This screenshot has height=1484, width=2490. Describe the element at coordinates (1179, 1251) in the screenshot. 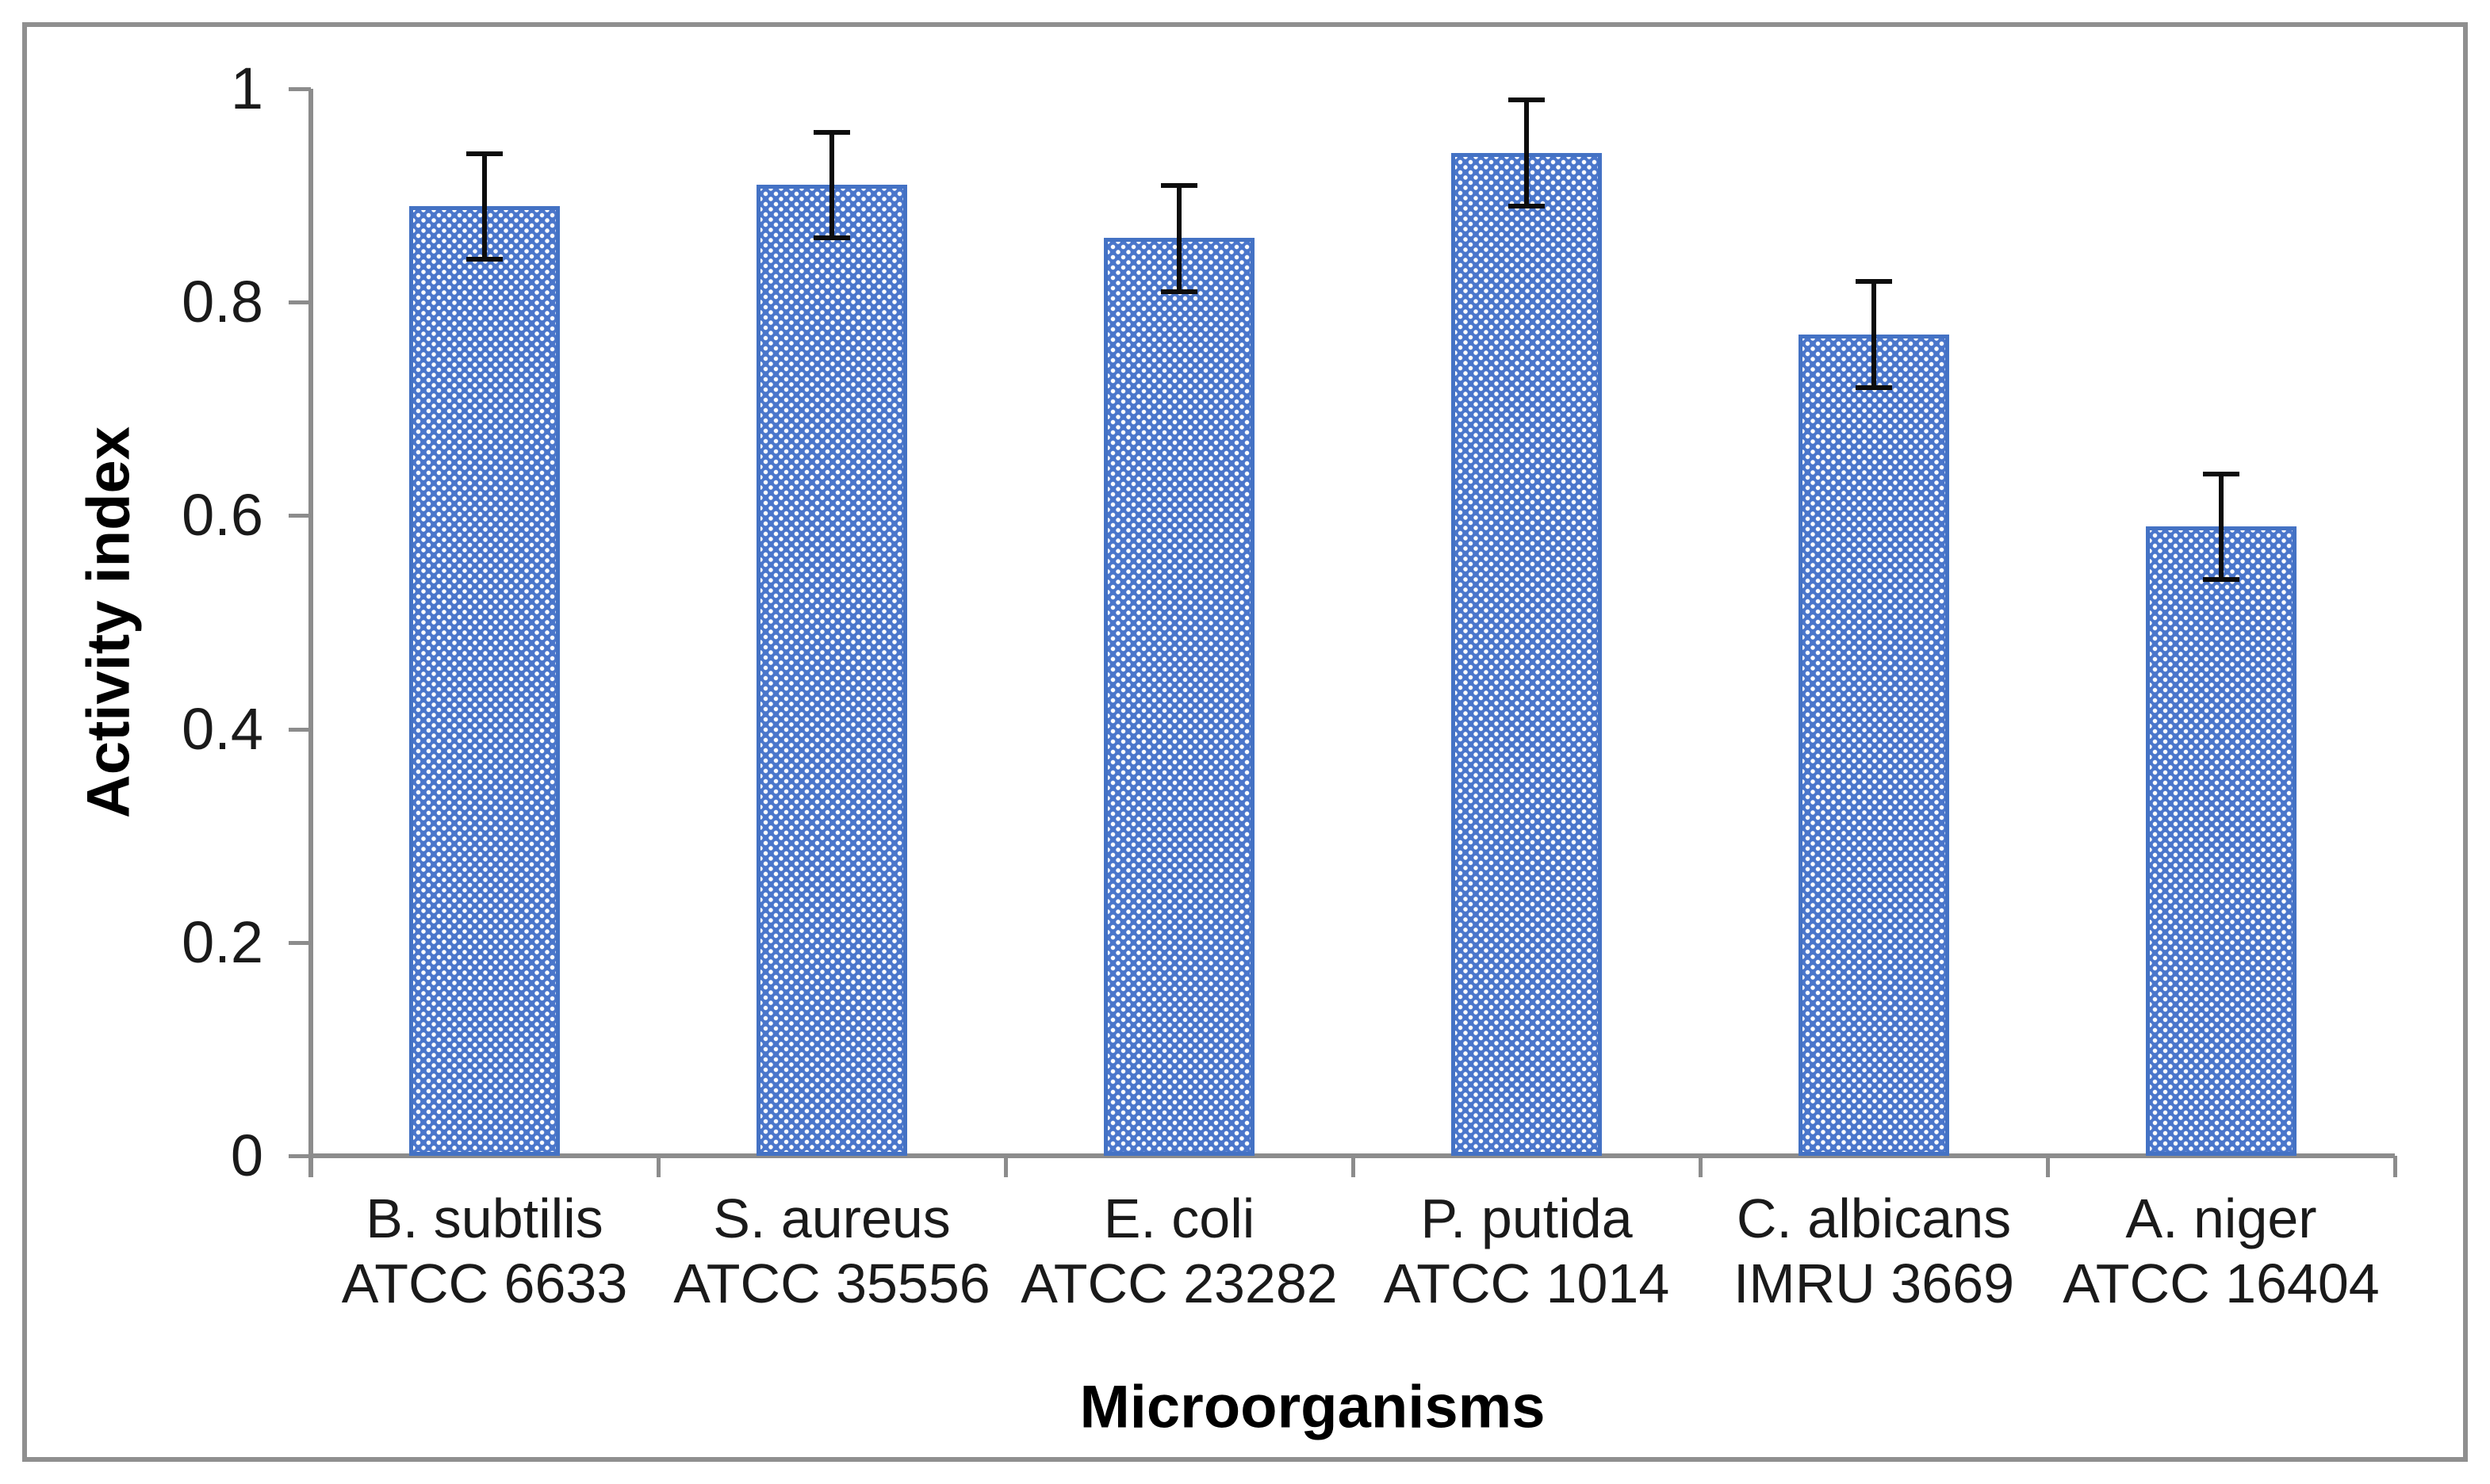

I see `category-label: E. coli ATCC 23282` at that location.